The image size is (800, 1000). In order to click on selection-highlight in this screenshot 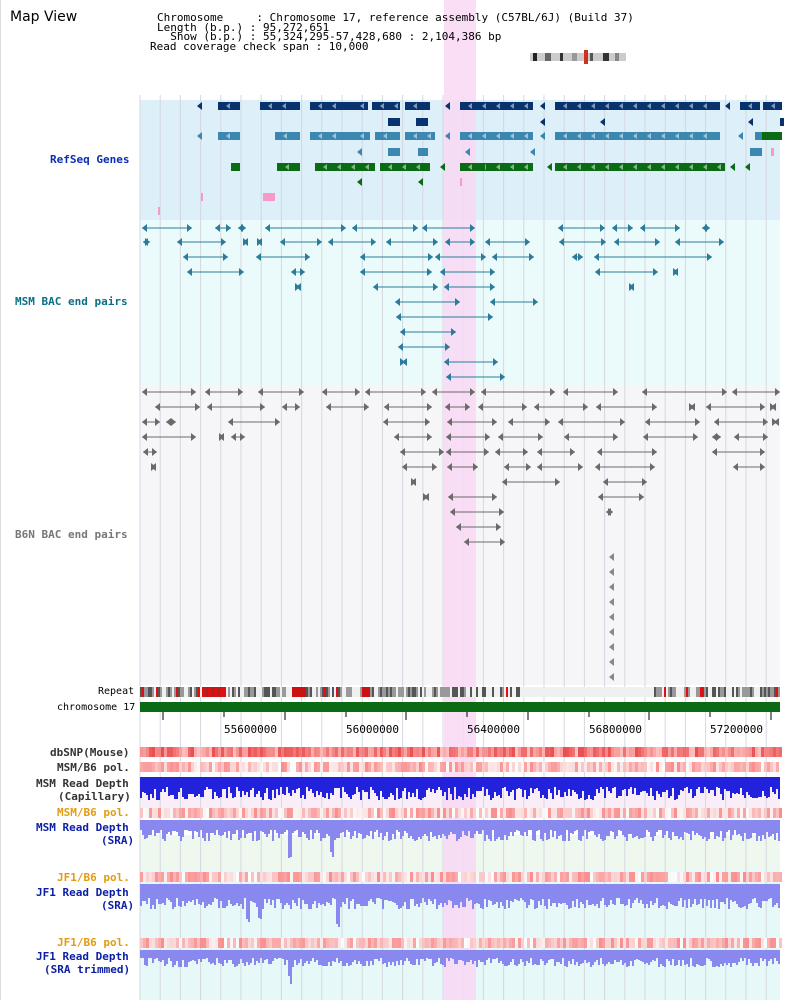, I will do `click(460, 500)`.